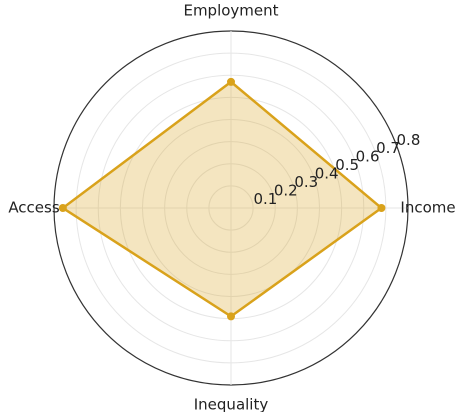 The image size is (455, 412). I want to click on r-tick-label: 0.1, so click(265, 199).